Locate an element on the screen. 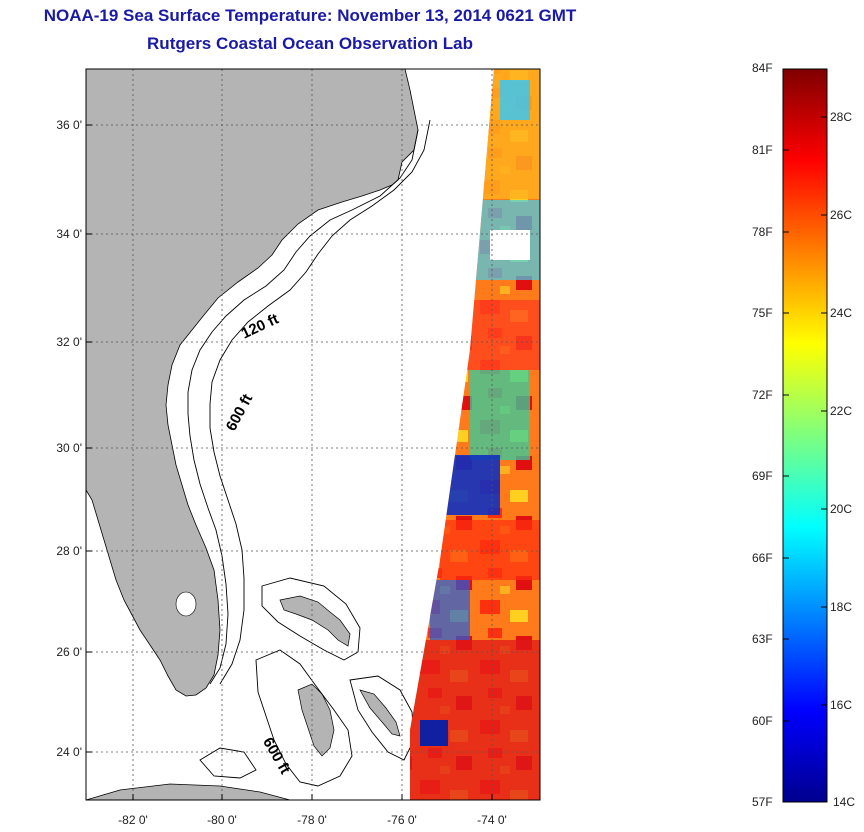 The width and height of the screenshot is (864, 832). colorbar-f-label-63: 63F is located at coordinates (762, 639).